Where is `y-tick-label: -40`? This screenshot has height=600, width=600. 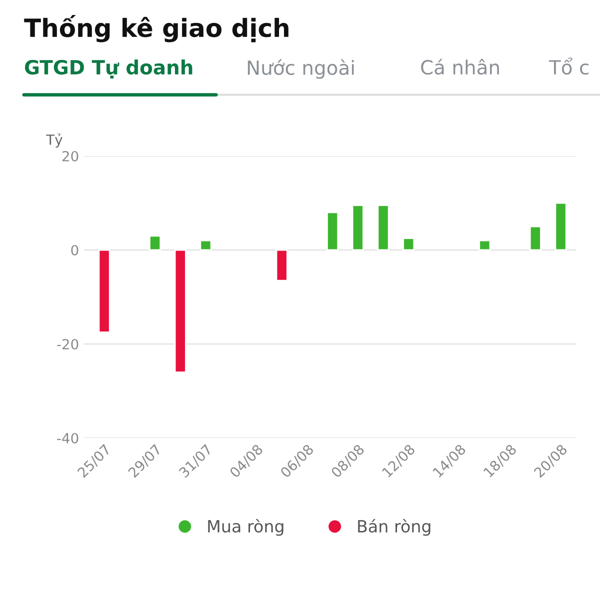
y-tick-label: -40 is located at coordinates (67, 438).